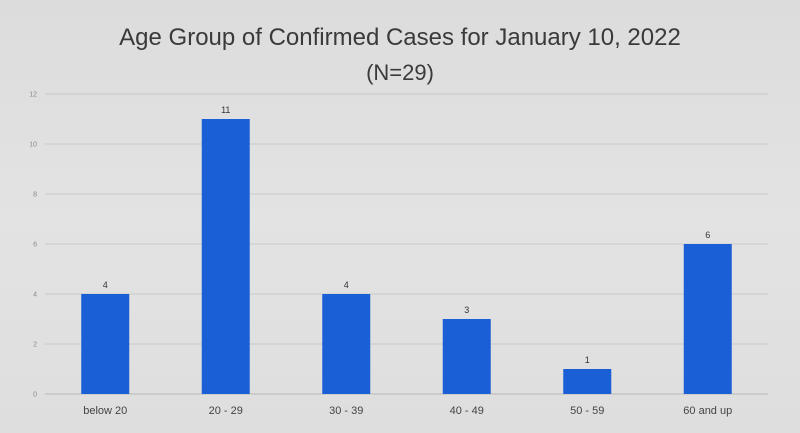 This screenshot has height=433, width=800. What do you see at coordinates (33, 145) in the screenshot?
I see `y-tick-label: 10` at bounding box center [33, 145].